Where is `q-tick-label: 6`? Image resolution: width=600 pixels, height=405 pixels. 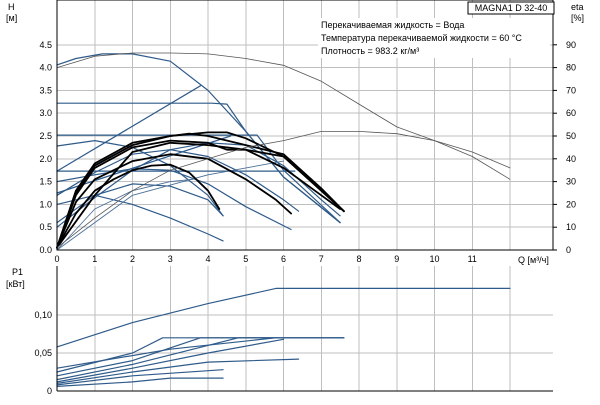
q-tick-label: 6 is located at coordinates (283, 259).